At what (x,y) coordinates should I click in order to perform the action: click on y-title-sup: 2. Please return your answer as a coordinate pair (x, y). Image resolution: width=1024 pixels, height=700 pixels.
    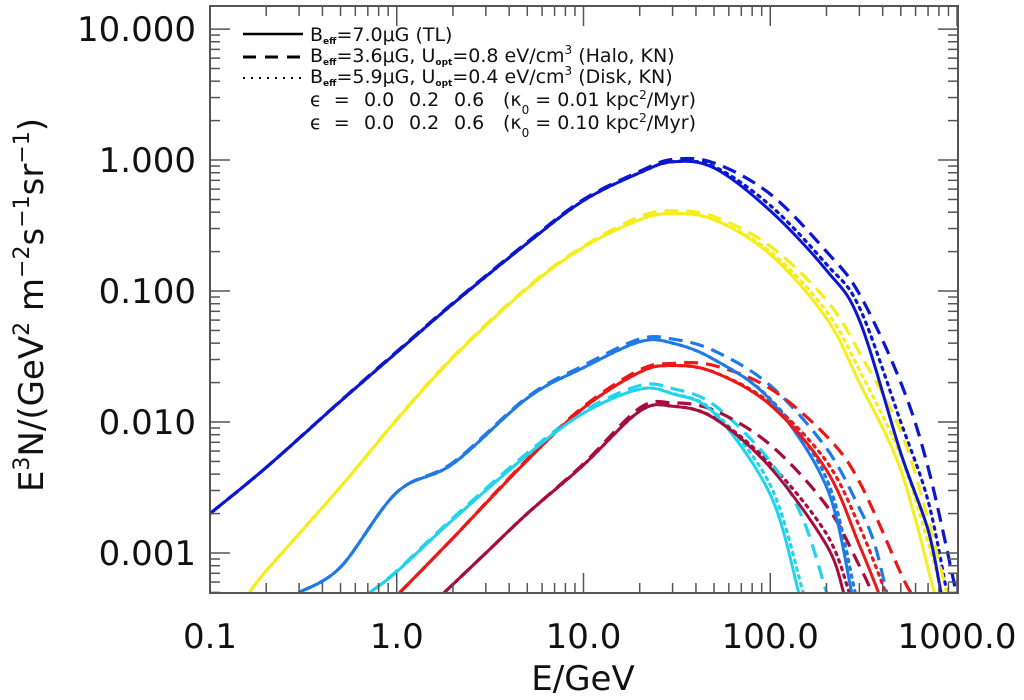
    Looking at the image, I should click on (22, 329).